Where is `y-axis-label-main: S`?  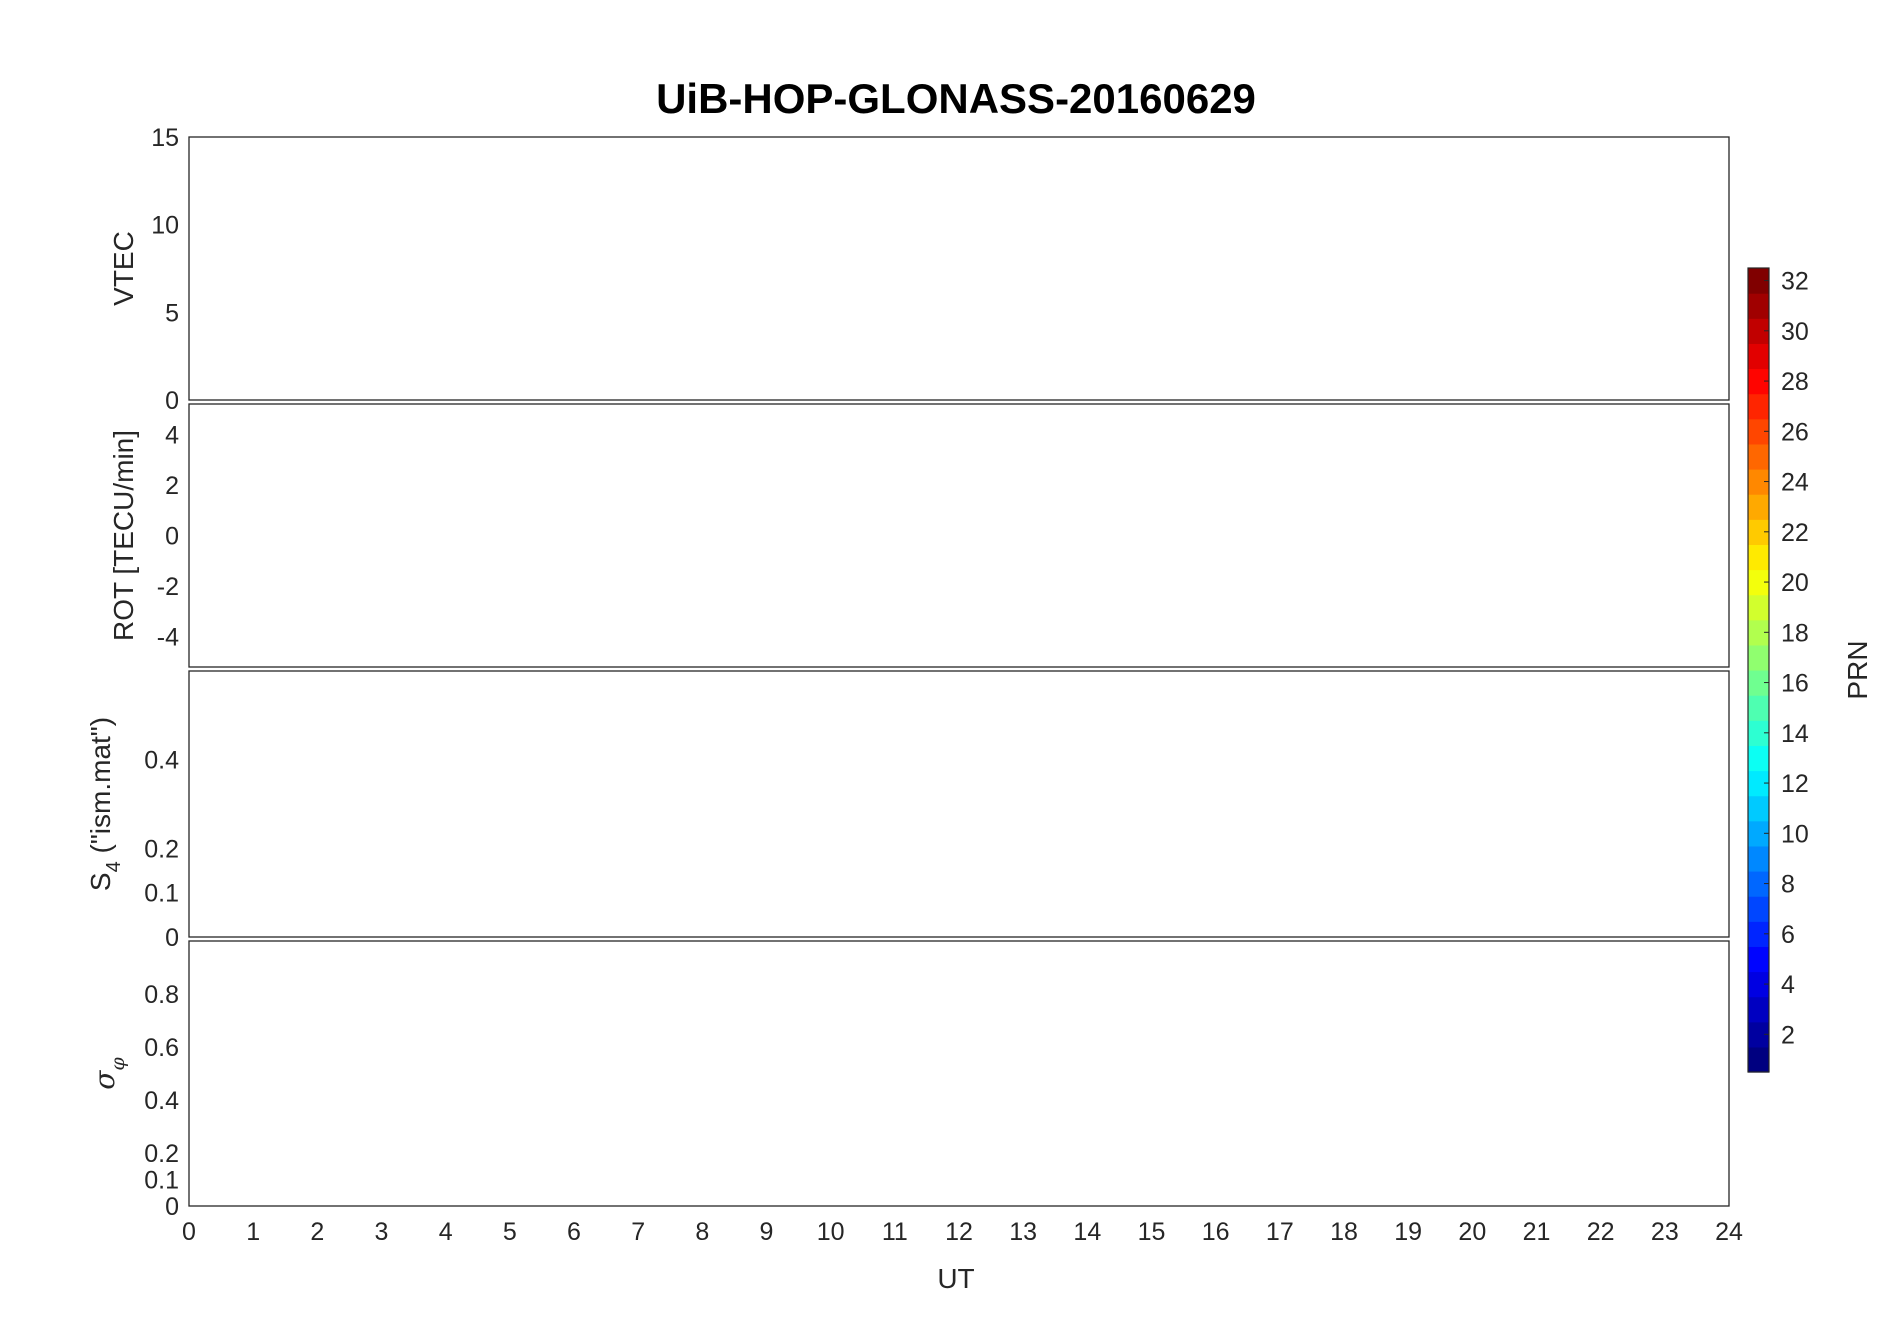
y-axis-label-main: S is located at coordinates (100, 881).